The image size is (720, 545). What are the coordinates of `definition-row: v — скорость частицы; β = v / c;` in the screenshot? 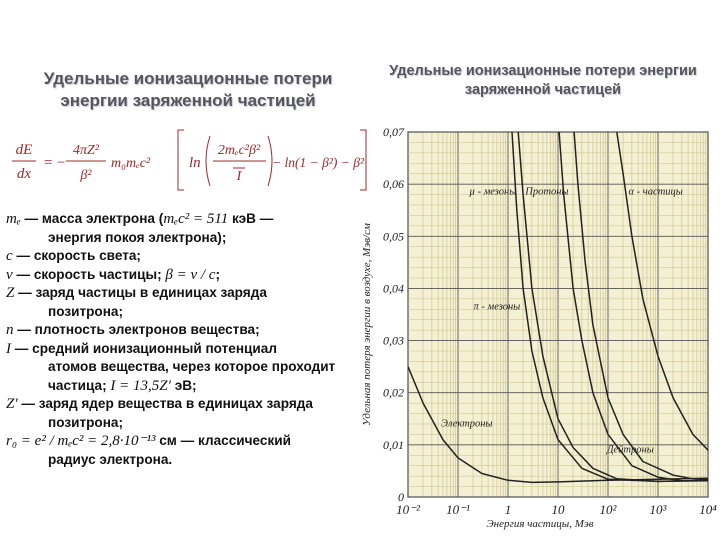 It's located at (187, 275).